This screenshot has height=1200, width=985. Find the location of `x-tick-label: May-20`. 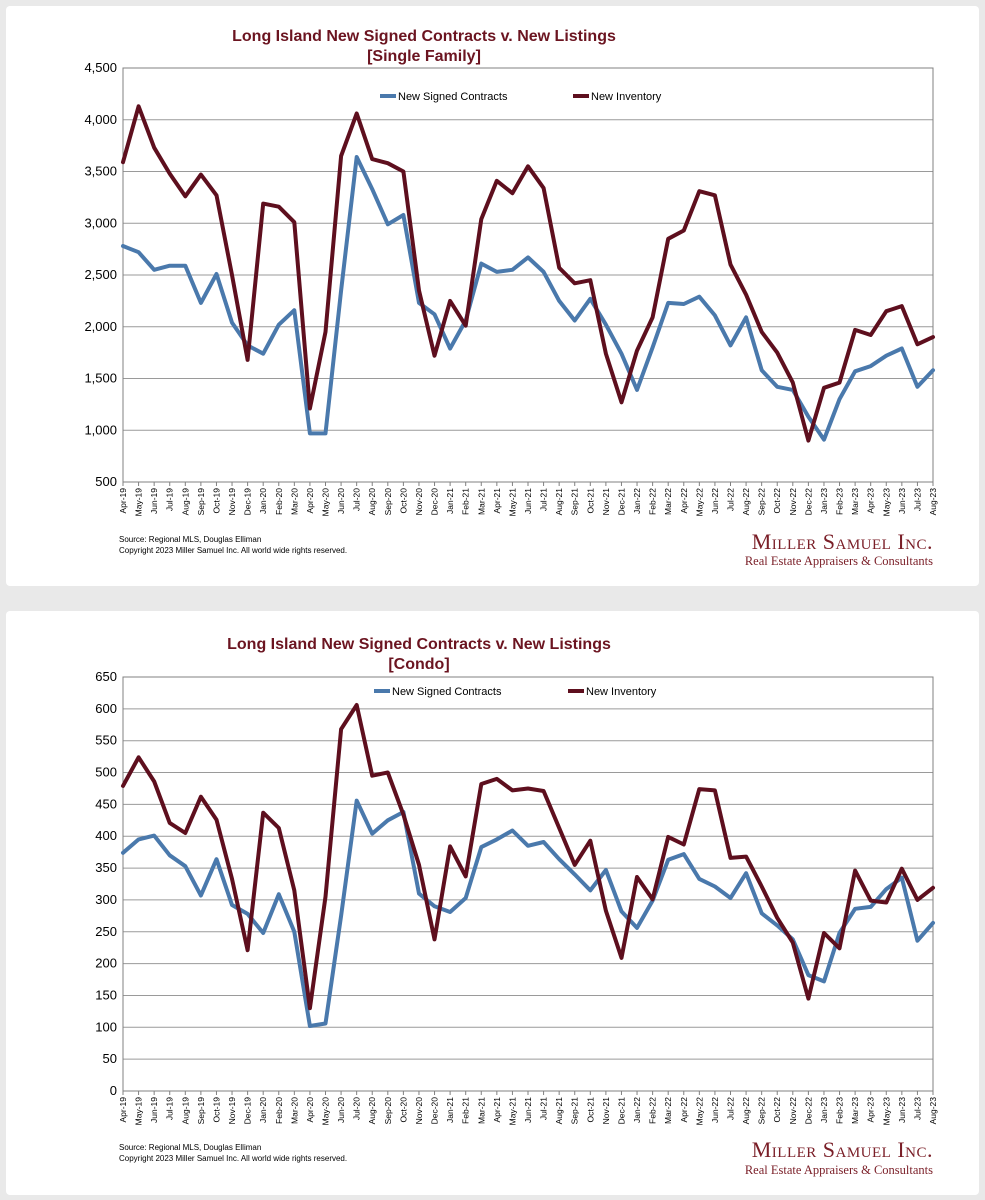

x-tick-label: May-20 is located at coordinates (326, 502).